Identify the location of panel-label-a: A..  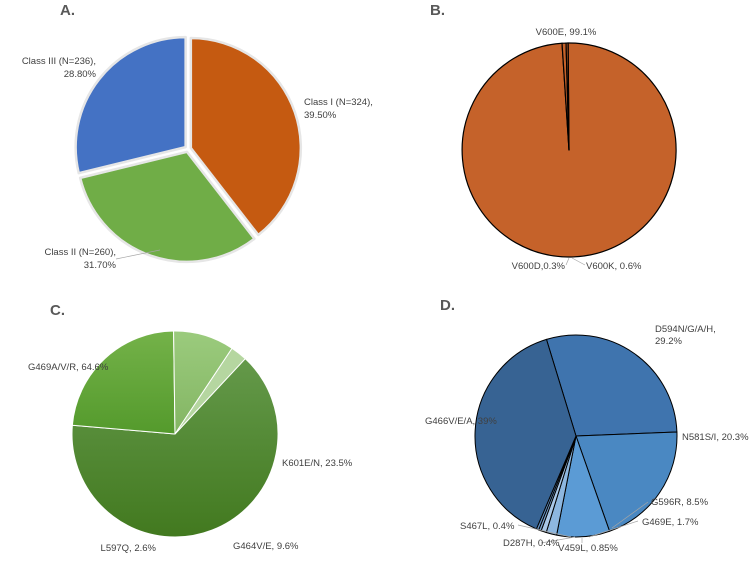
(67, 10).